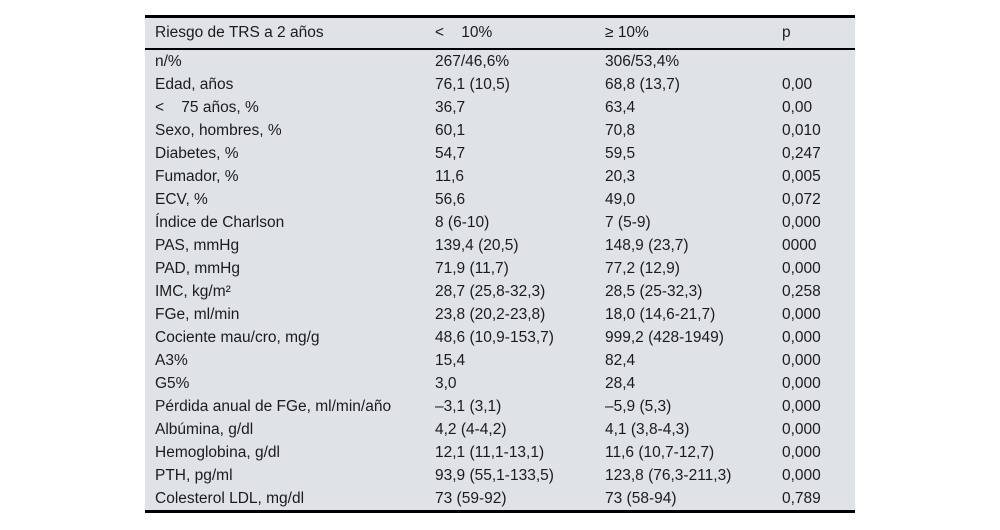 The height and width of the screenshot is (530, 1000). I want to click on row-label: Colesterol LDL, mg/dl, so click(230, 498).